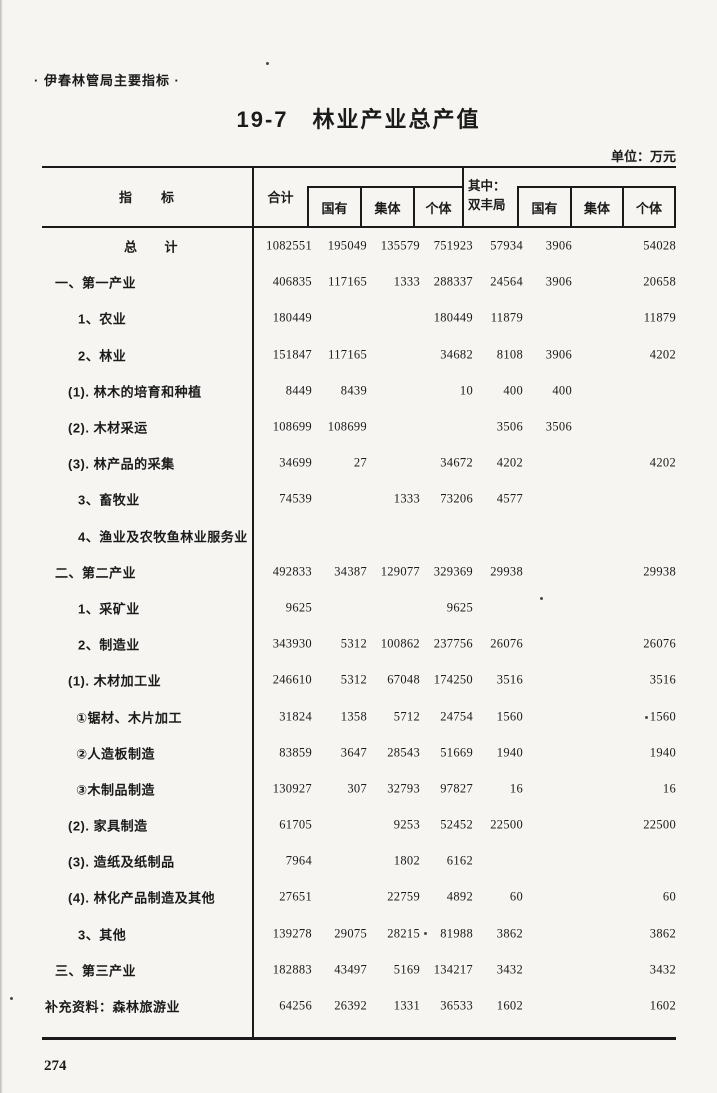 This screenshot has width=717, height=1093. I want to click on table-row: 3、畜牧业 74539 1333 73206 4577, so click(359, 499).